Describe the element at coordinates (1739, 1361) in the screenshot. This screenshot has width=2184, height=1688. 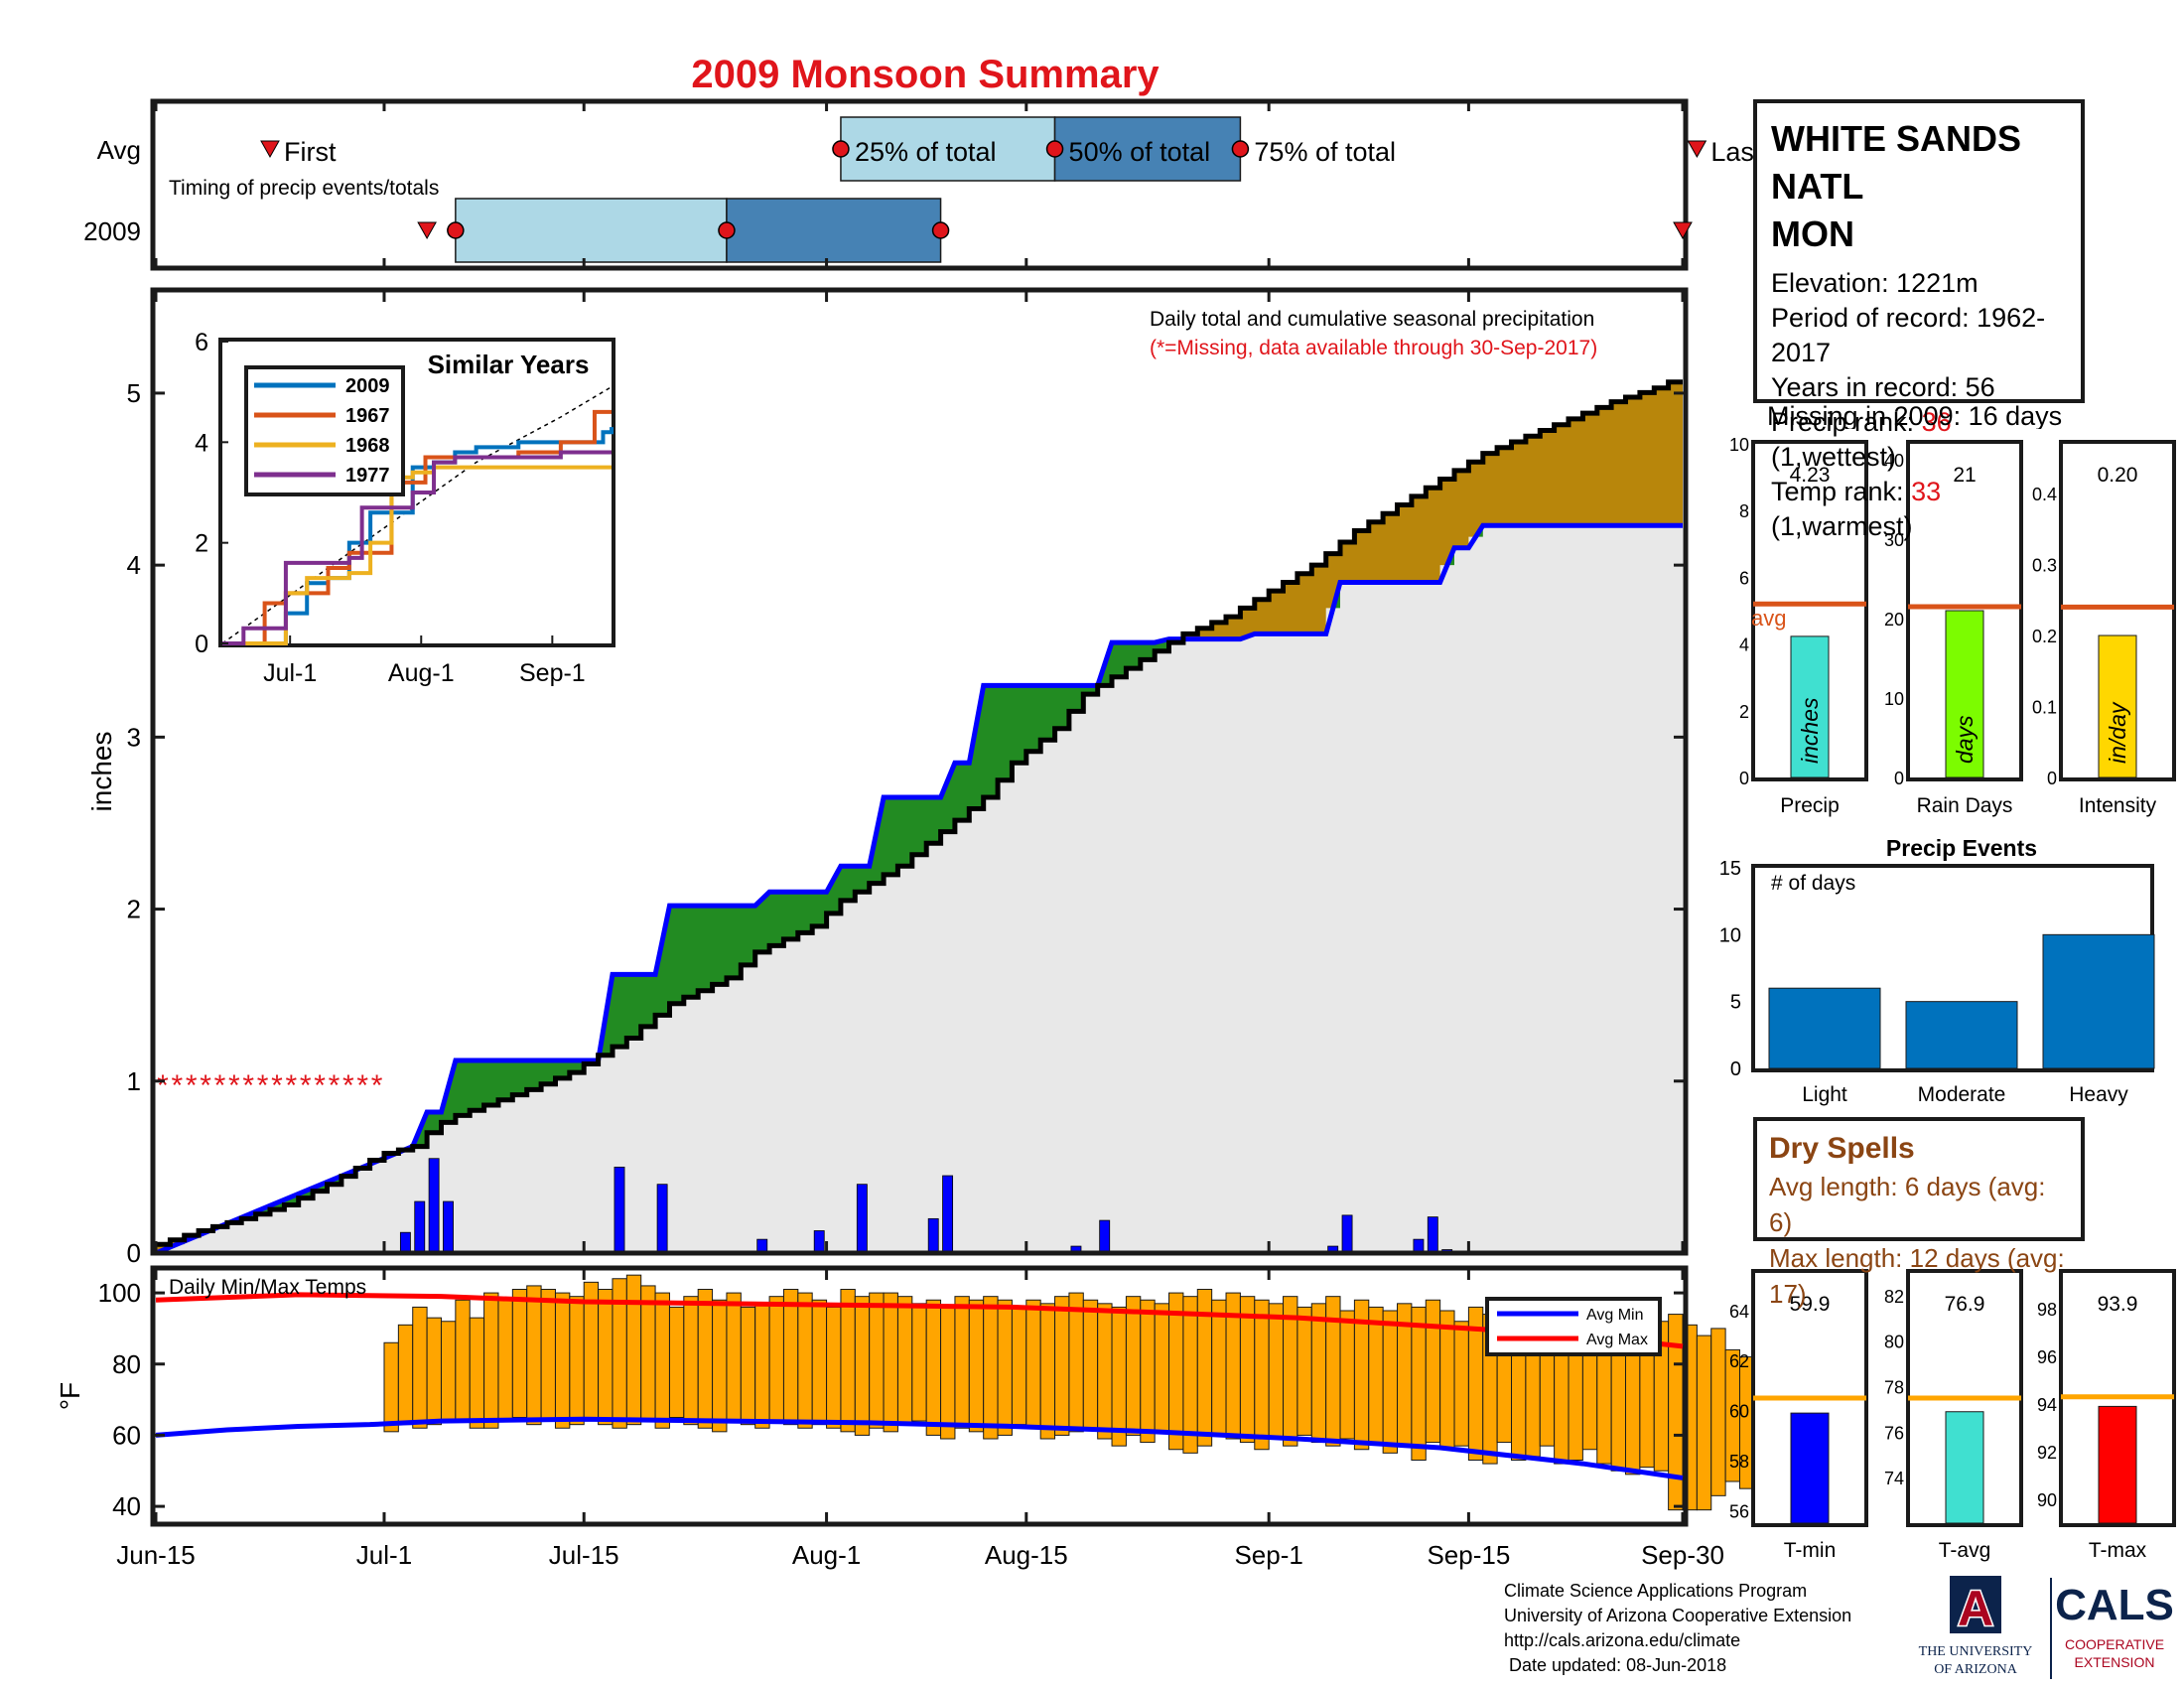
I see `temp-mini-ytick-0: 62` at that location.